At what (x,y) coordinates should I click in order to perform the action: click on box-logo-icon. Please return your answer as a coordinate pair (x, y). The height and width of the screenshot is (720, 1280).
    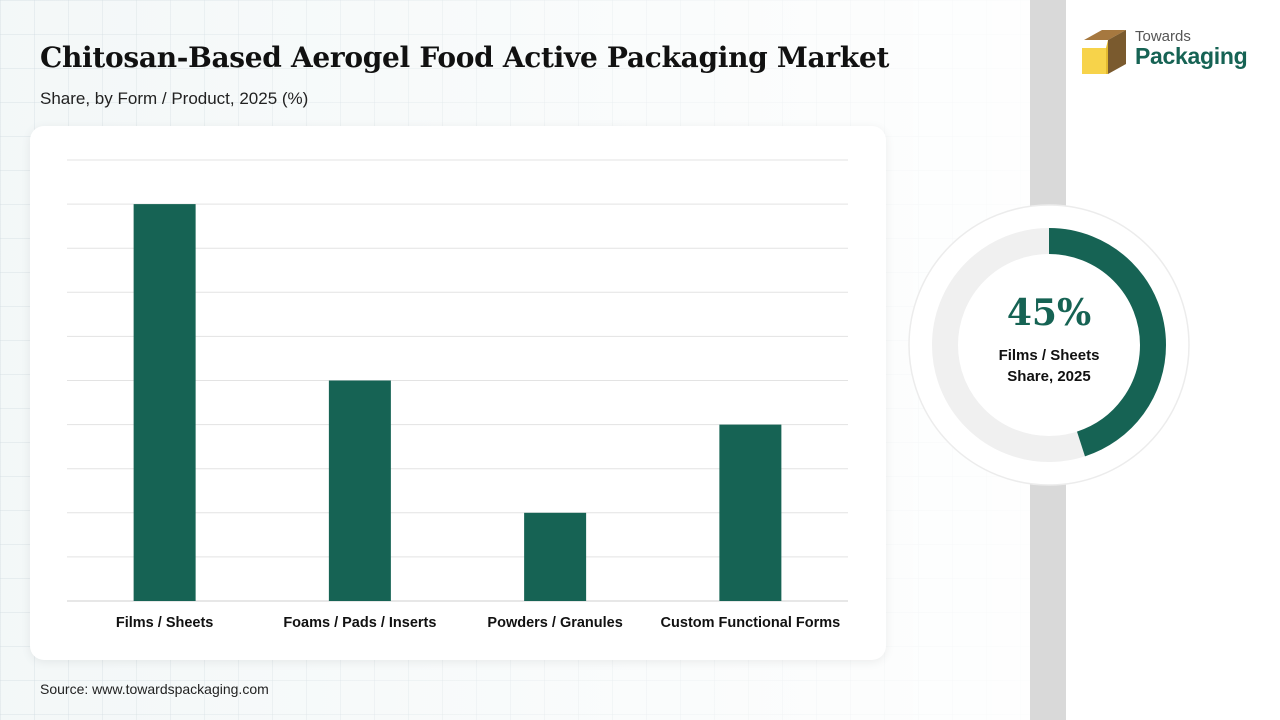
    Looking at the image, I should click on (1104, 52).